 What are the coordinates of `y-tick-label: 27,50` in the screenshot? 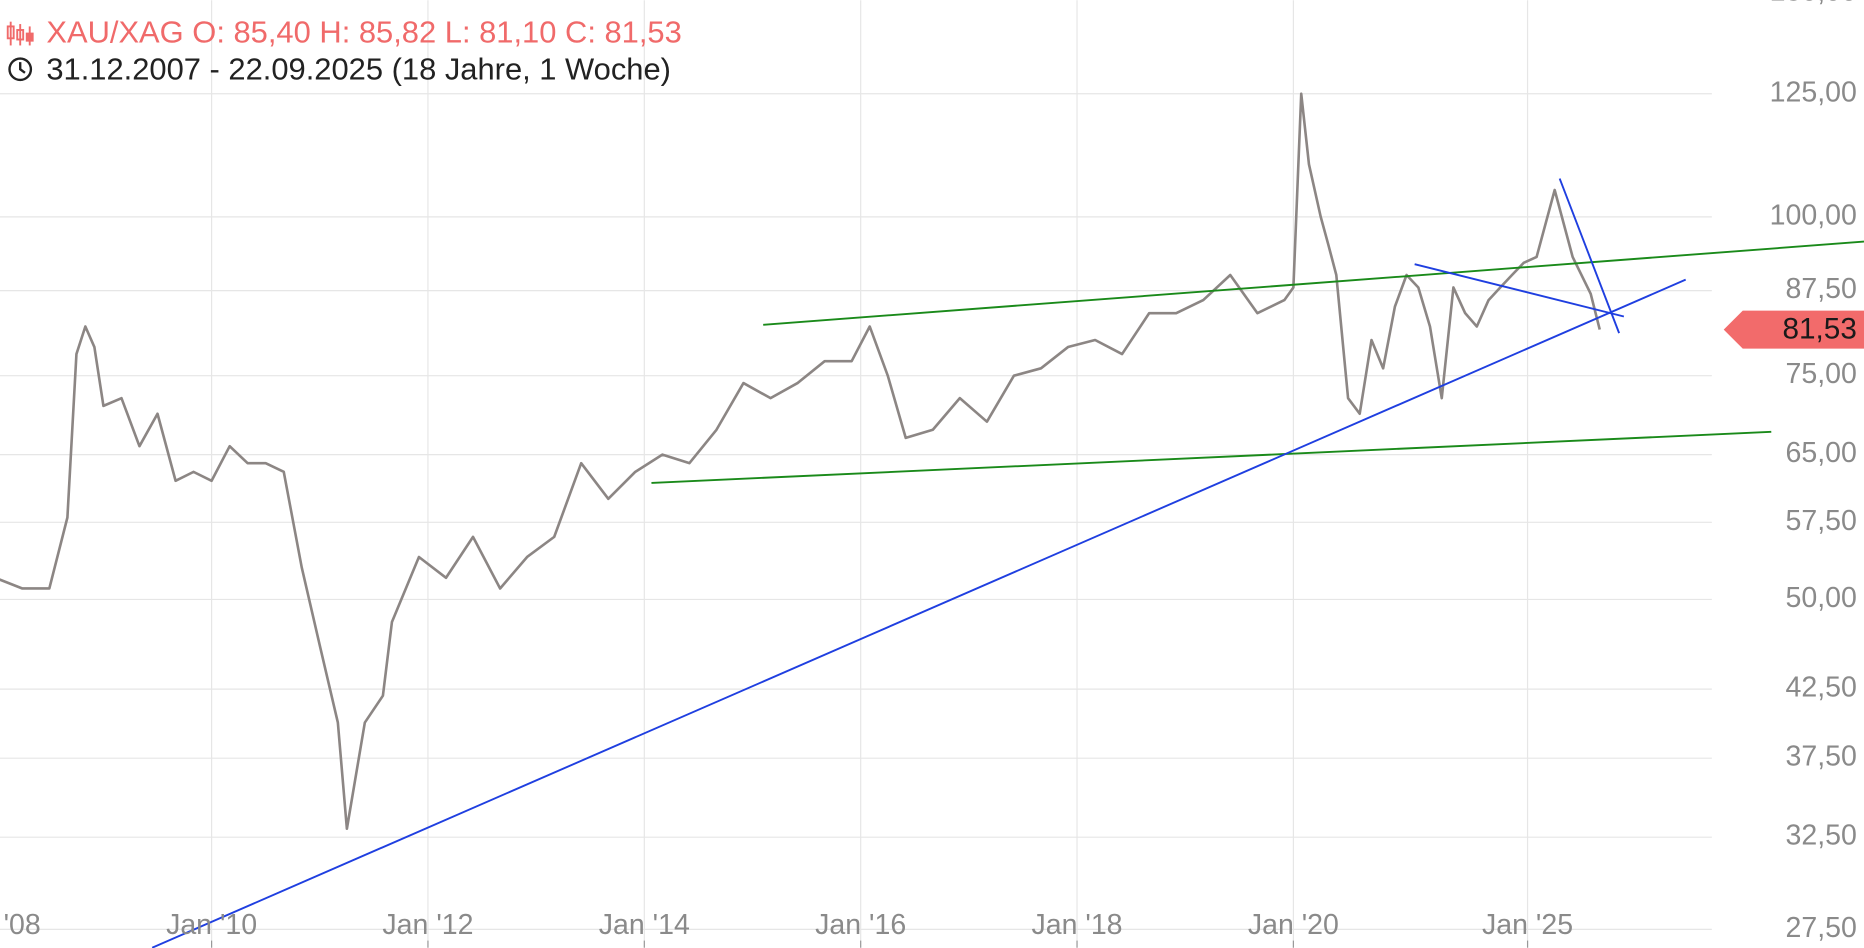 It's located at (1821, 928).